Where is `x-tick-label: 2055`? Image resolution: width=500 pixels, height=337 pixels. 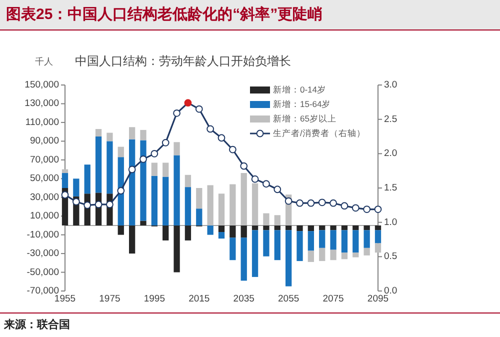
x-tick-label: 2055 is located at coordinates (289, 299).